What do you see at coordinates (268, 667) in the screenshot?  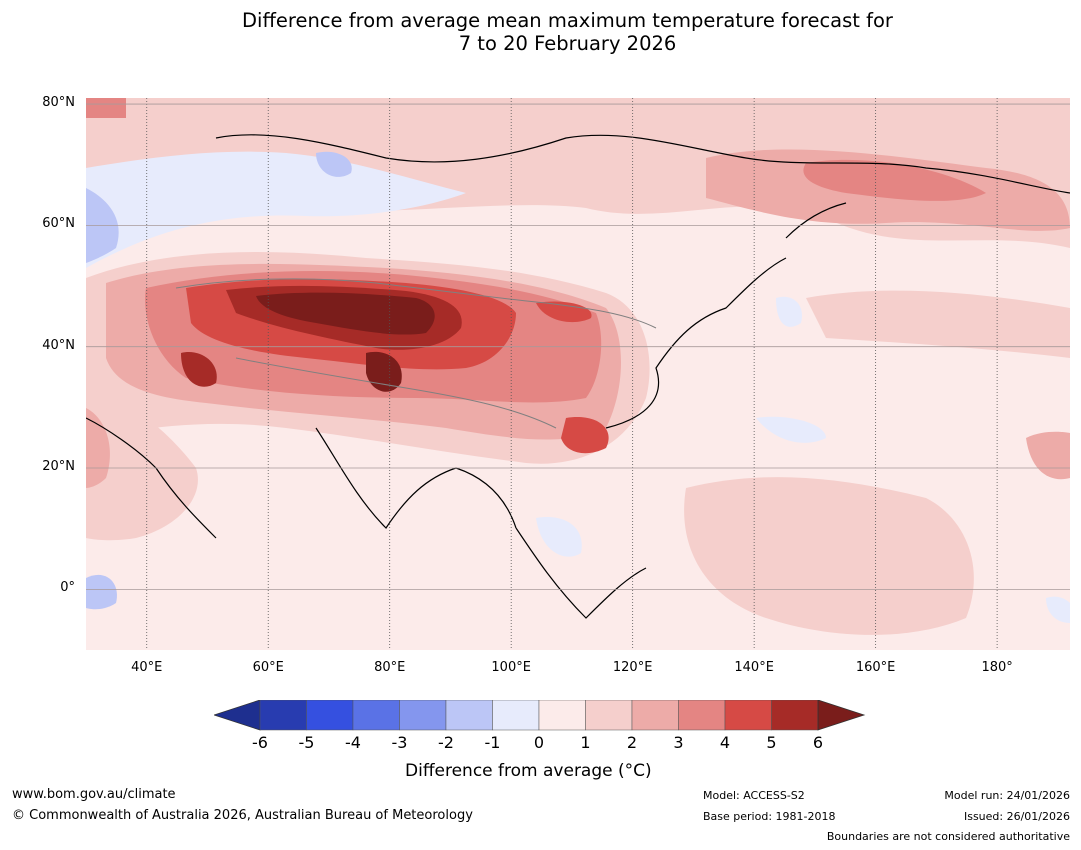 I see `lon-label: 60°E` at bounding box center [268, 667].